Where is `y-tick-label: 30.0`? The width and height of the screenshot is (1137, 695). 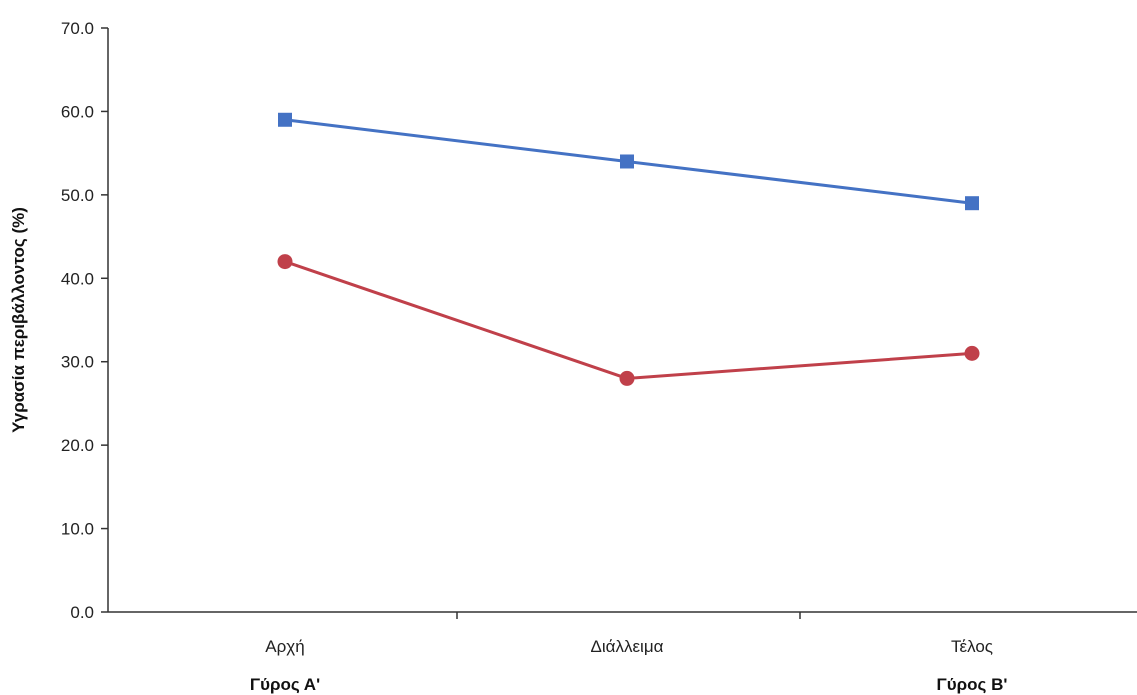 y-tick-label: 30.0 is located at coordinates (77, 362).